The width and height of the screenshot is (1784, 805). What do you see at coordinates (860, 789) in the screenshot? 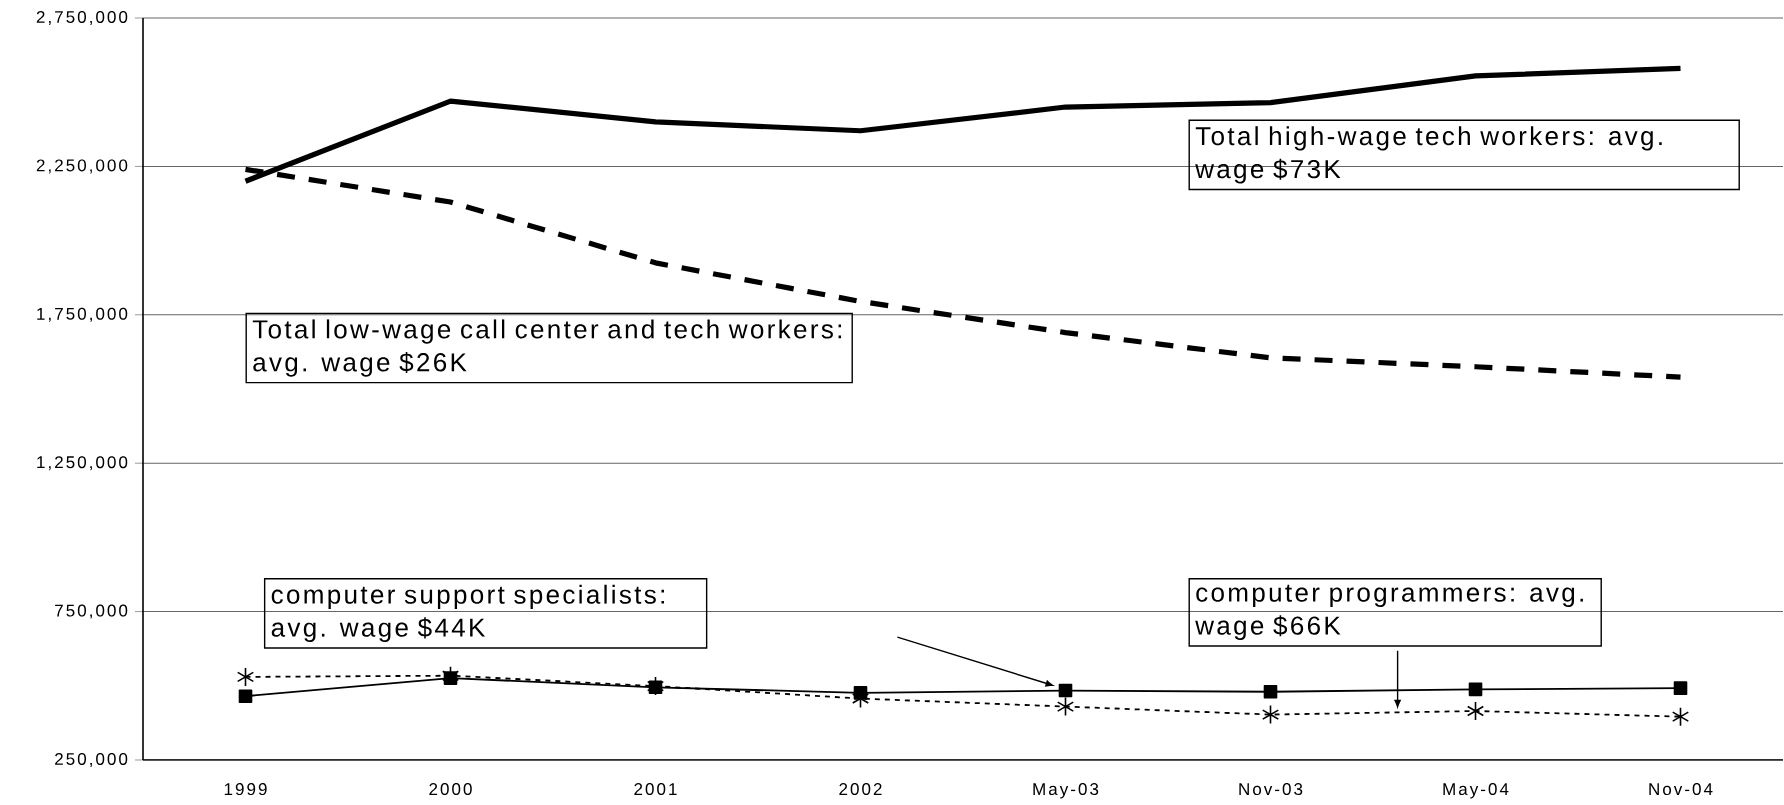
I see `x-tick-label: 2002` at bounding box center [860, 789].